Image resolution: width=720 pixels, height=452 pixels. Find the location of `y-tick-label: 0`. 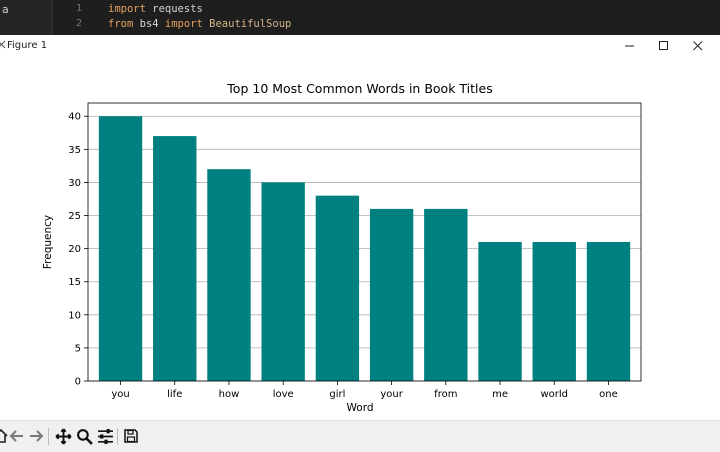

y-tick-label: 0 is located at coordinates (78, 382).